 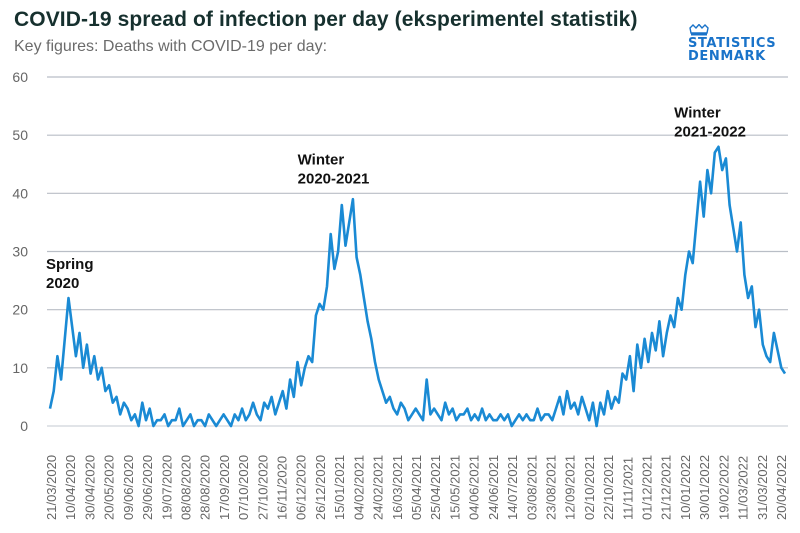 What do you see at coordinates (20, 135) in the screenshot?
I see `y-tick-label: 50` at bounding box center [20, 135].